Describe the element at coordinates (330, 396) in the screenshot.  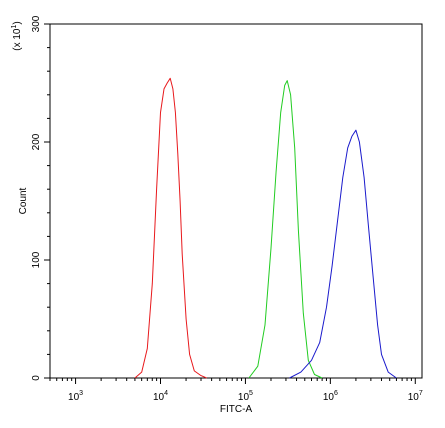
I see `x-tick-label: 10⁶` at that location.